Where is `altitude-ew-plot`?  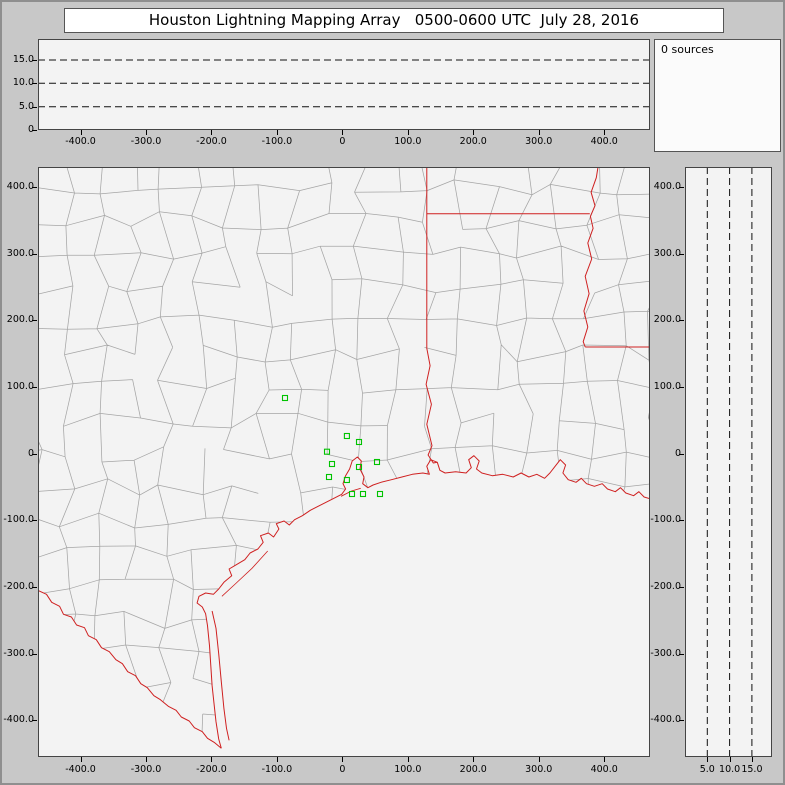 altitude-ew-plot is located at coordinates (344, 84).